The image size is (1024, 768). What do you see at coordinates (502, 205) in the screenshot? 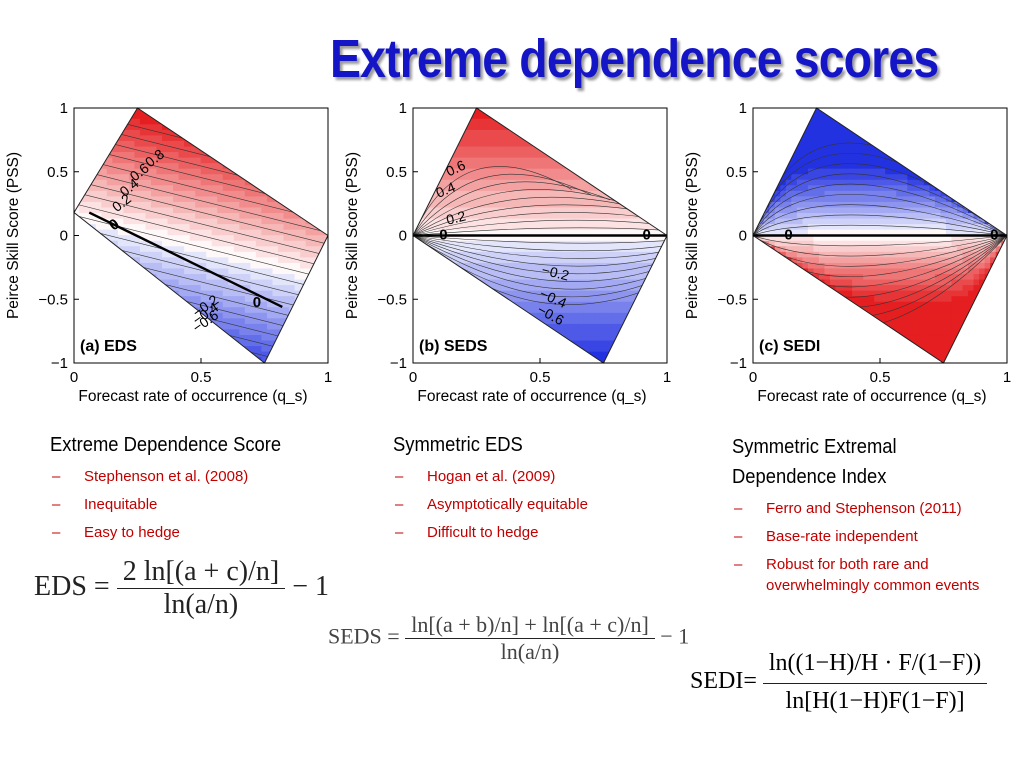
I see `contour-line` at bounding box center [502, 205].